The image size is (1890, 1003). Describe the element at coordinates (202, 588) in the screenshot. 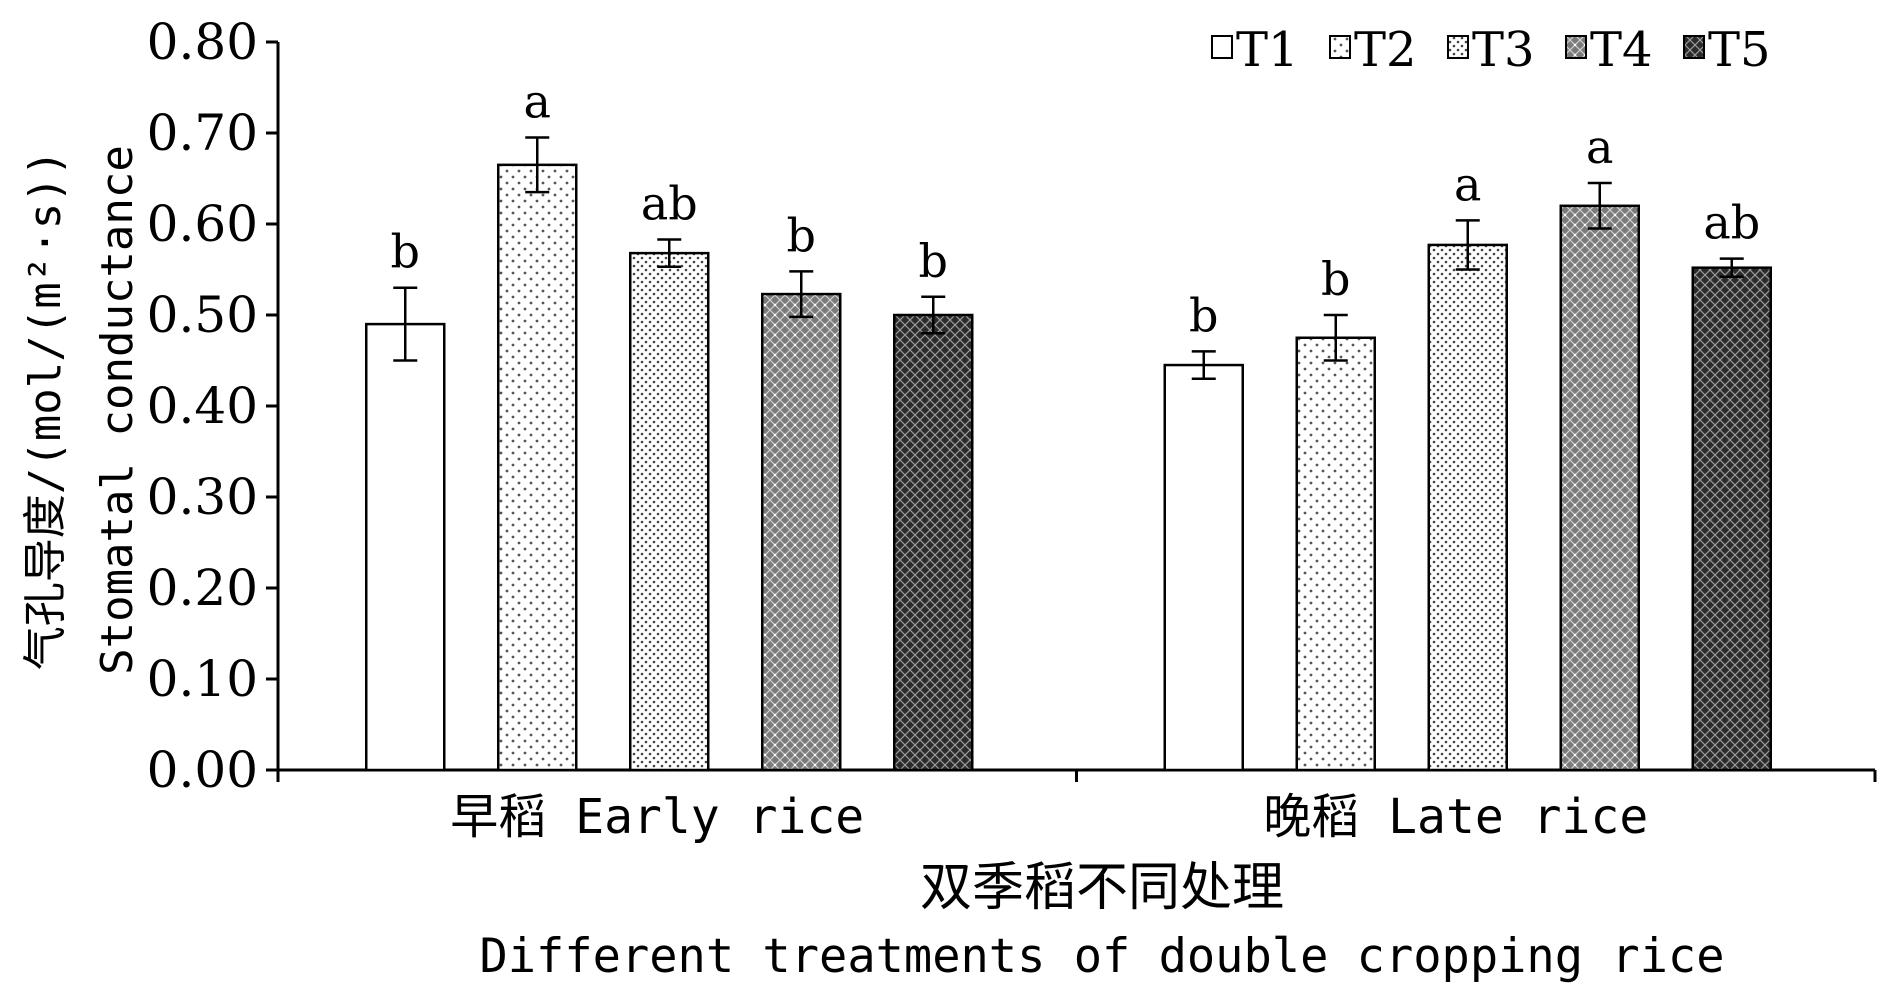

I see `y-tick-label: 0.20` at that location.